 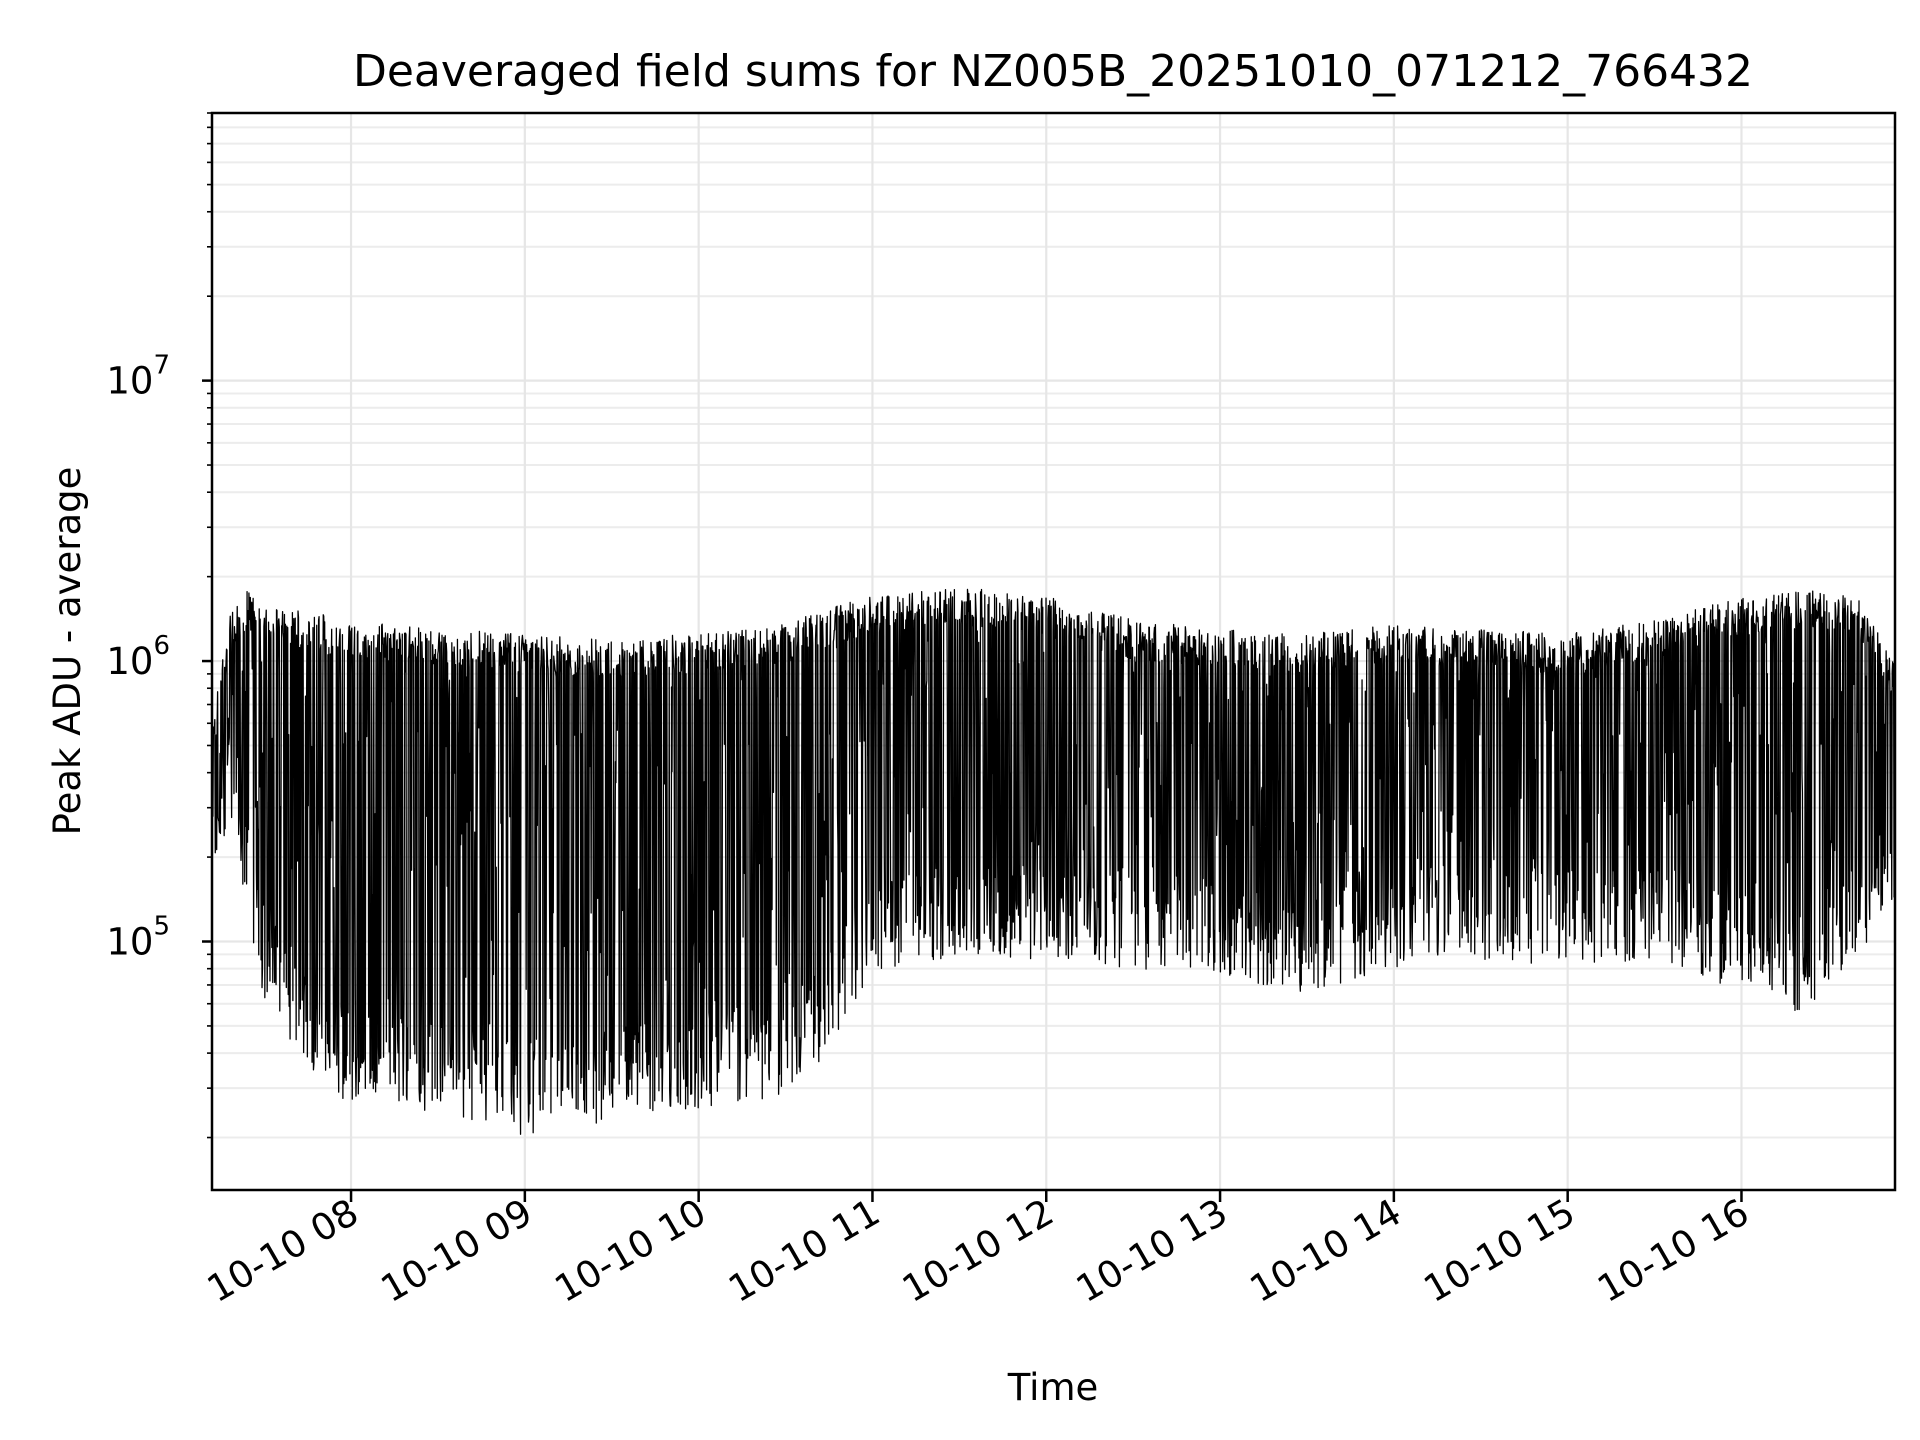 I want to click on y-tick-label: 10⁶, so click(x=138, y=657).